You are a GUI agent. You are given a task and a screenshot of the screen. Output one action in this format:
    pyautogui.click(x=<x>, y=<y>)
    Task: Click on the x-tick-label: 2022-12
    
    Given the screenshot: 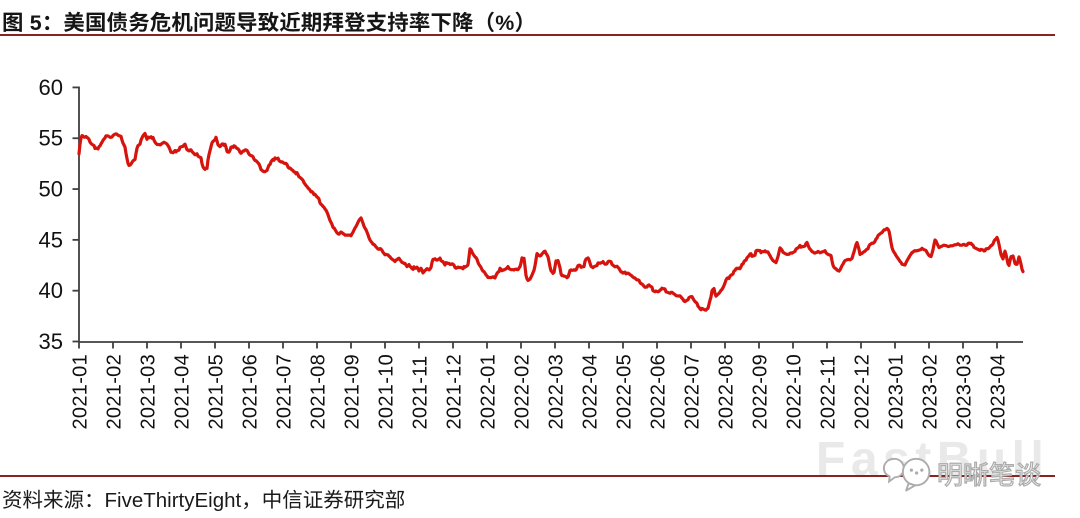 What is the action you would take?
    pyautogui.click(x=863, y=392)
    